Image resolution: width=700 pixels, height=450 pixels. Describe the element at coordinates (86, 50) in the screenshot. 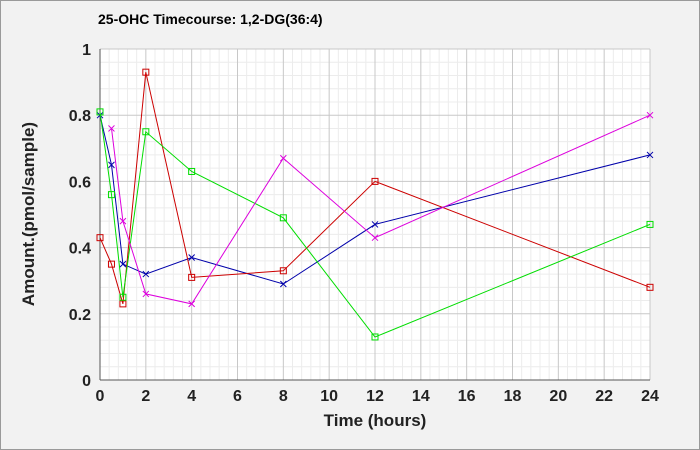

I see `y-tick-label: 1` at that location.